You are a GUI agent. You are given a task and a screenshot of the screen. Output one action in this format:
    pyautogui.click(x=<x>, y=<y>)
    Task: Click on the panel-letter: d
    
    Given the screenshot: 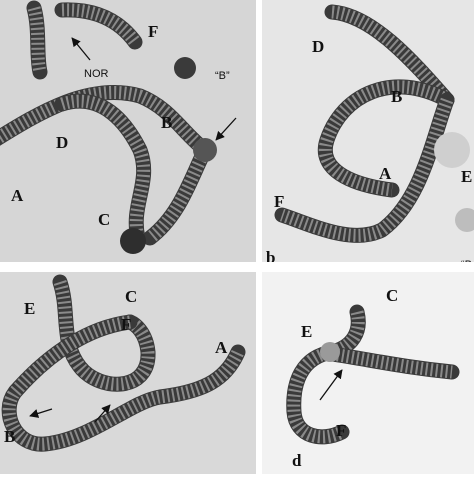 What is the action you would take?
    pyautogui.click(x=297, y=460)
    